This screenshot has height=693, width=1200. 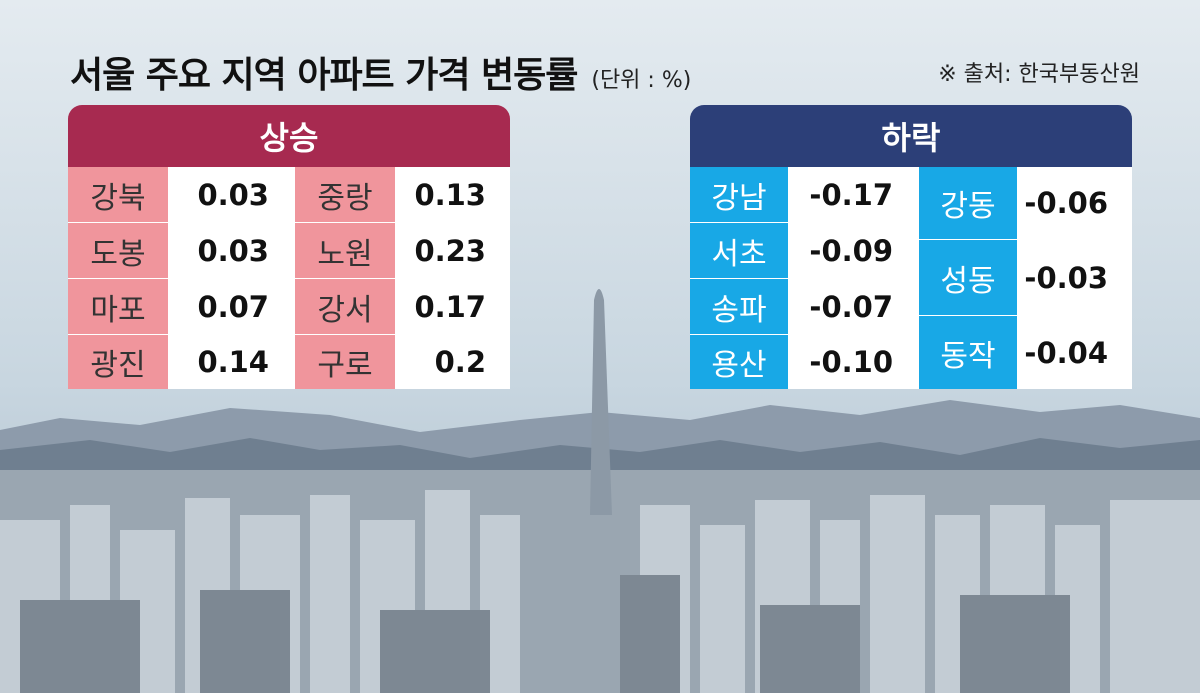 I want to click on rise-change-value: 0.13, so click(x=450, y=194).